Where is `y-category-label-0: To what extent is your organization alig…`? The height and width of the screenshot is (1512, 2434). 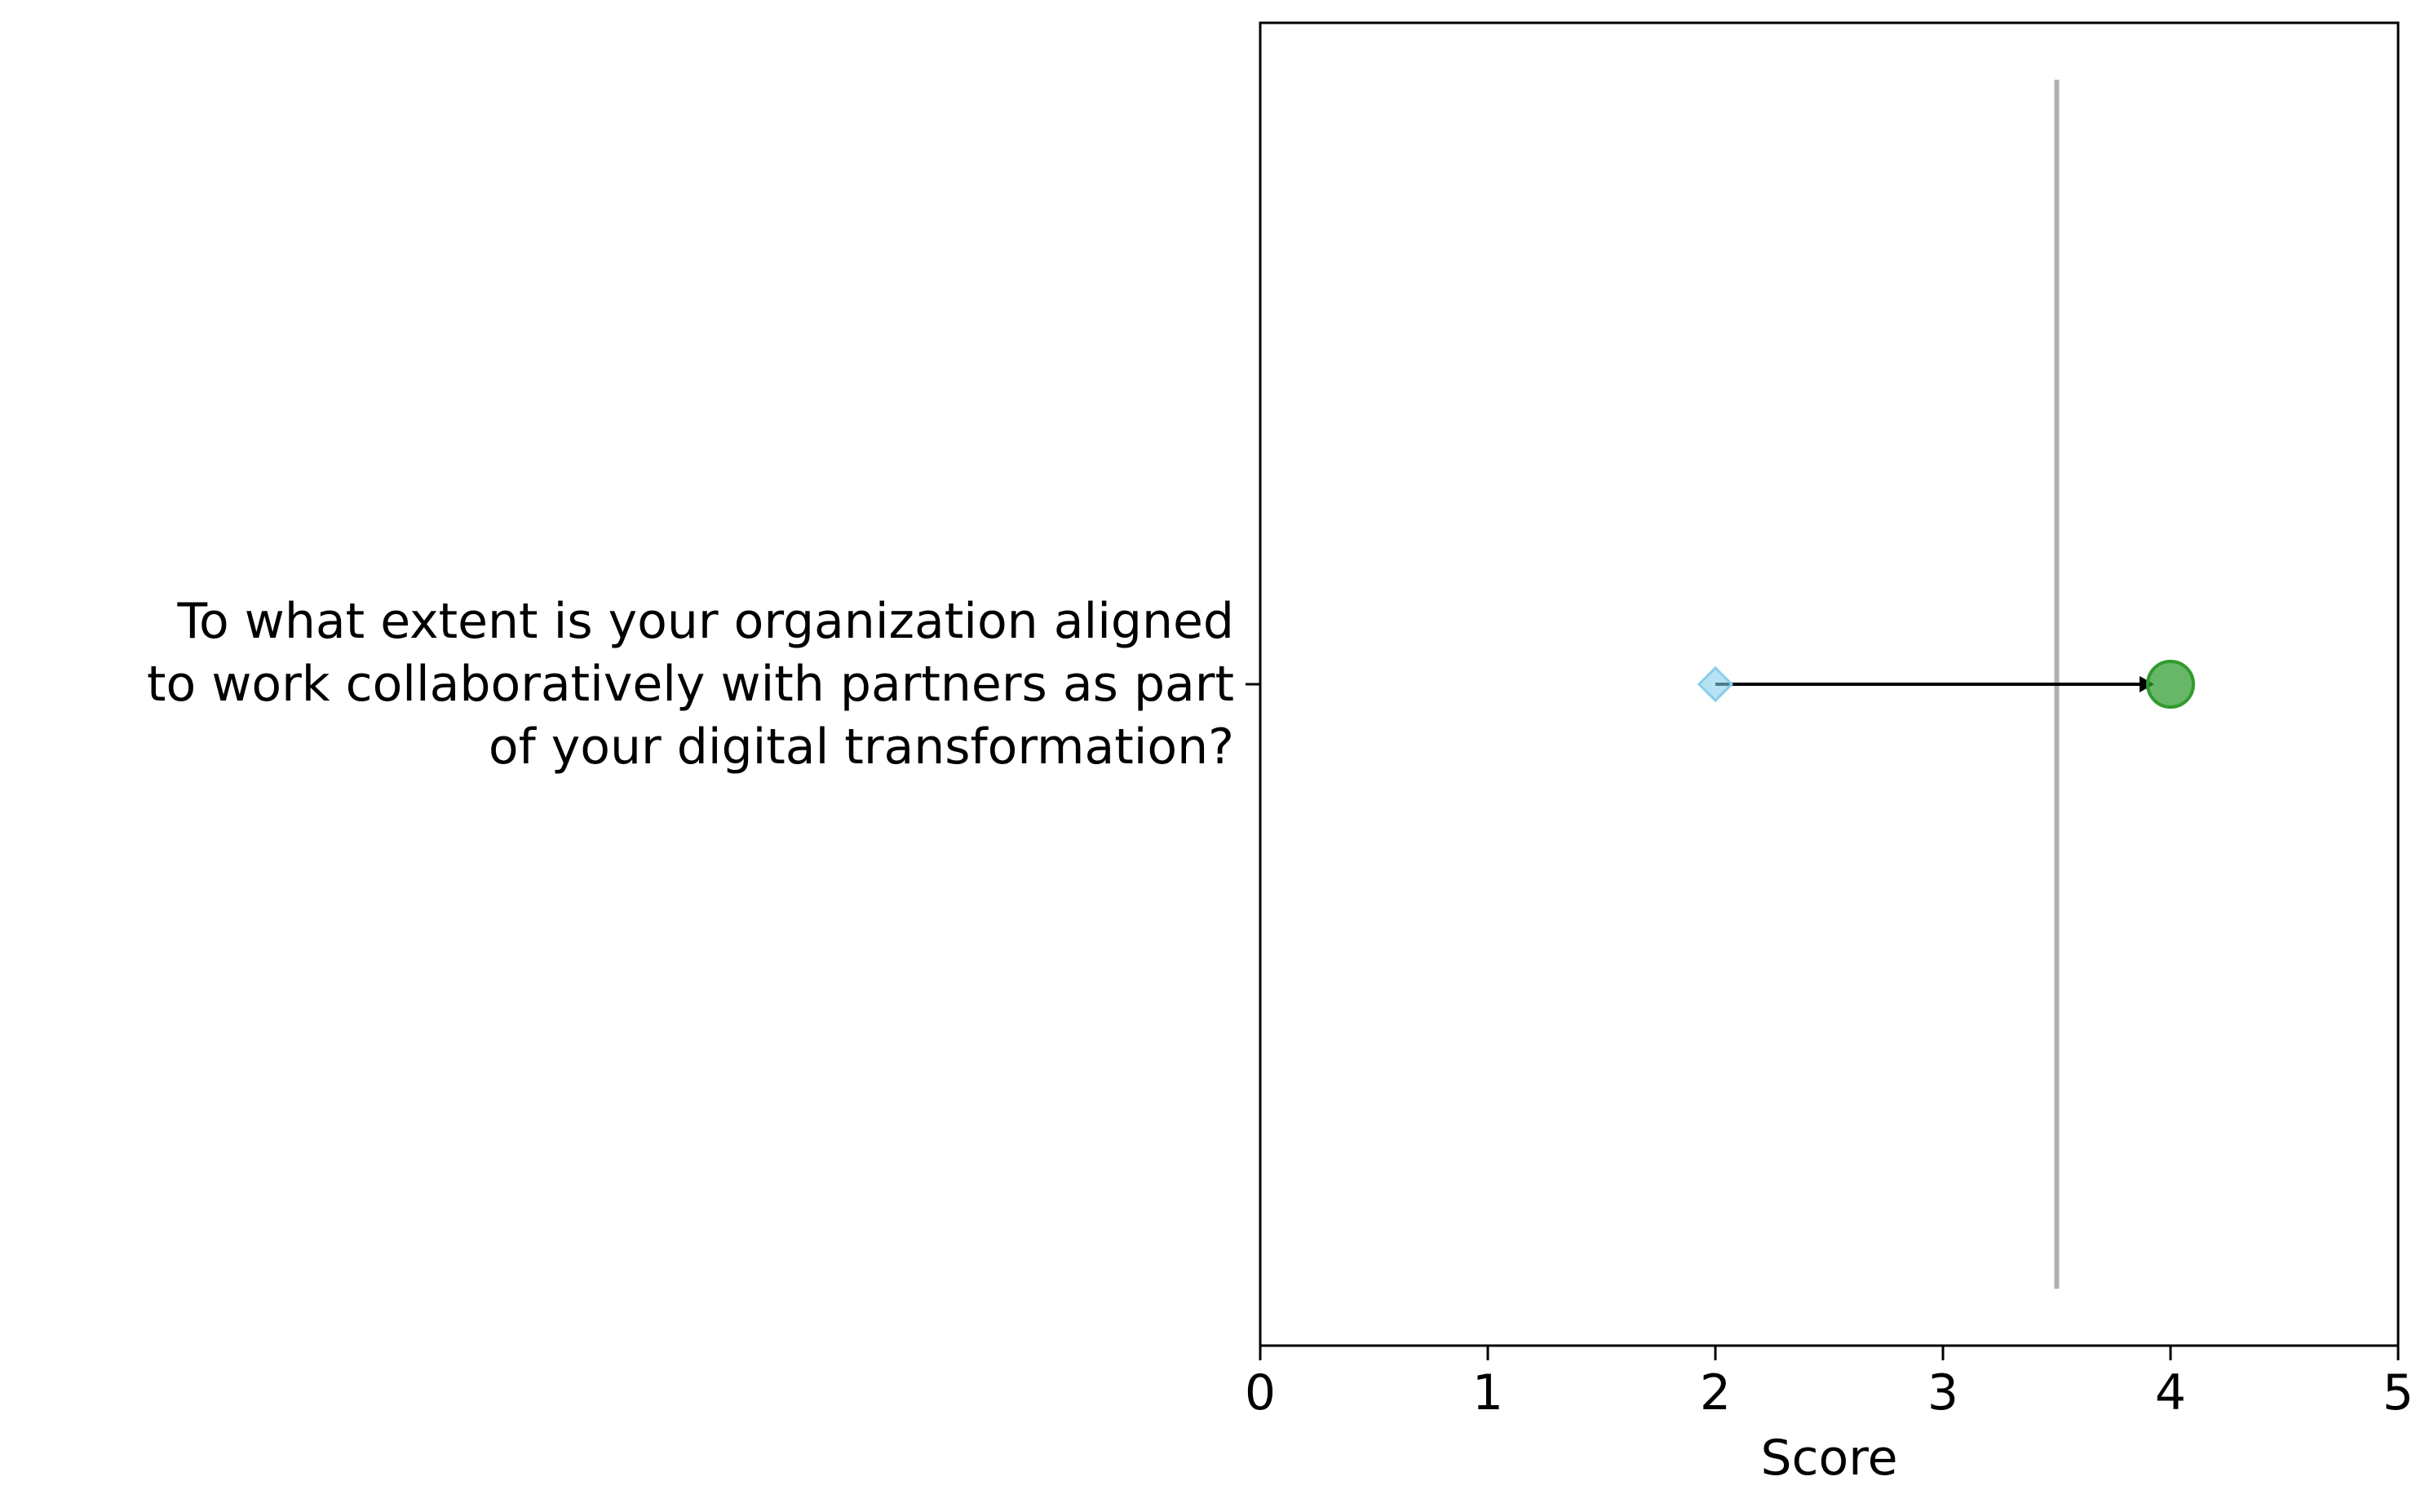 y-category-label-0: To what extent is your organization alig… is located at coordinates (690, 684).